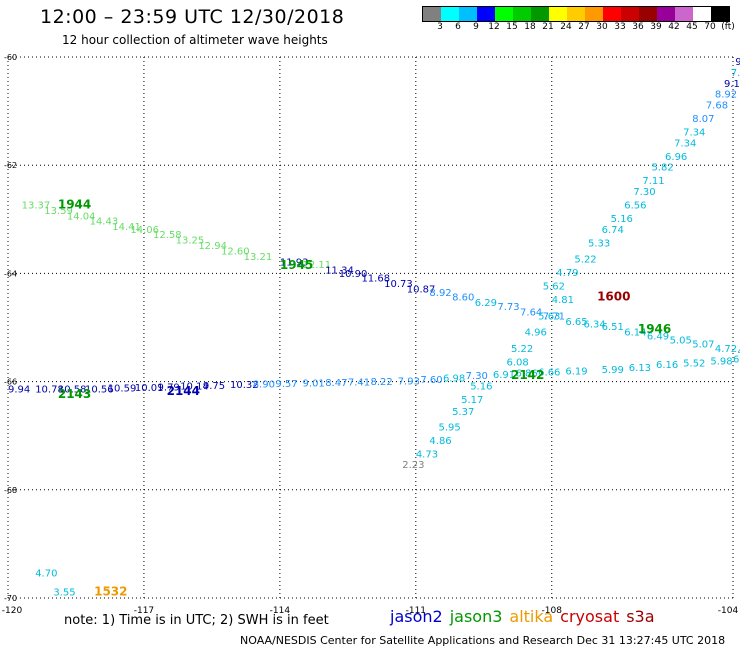 This screenshot has height=650, width=740. What do you see at coordinates (531, 313) in the screenshot?
I see `wave-height-value: 7.64` at bounding box center [531, 313].